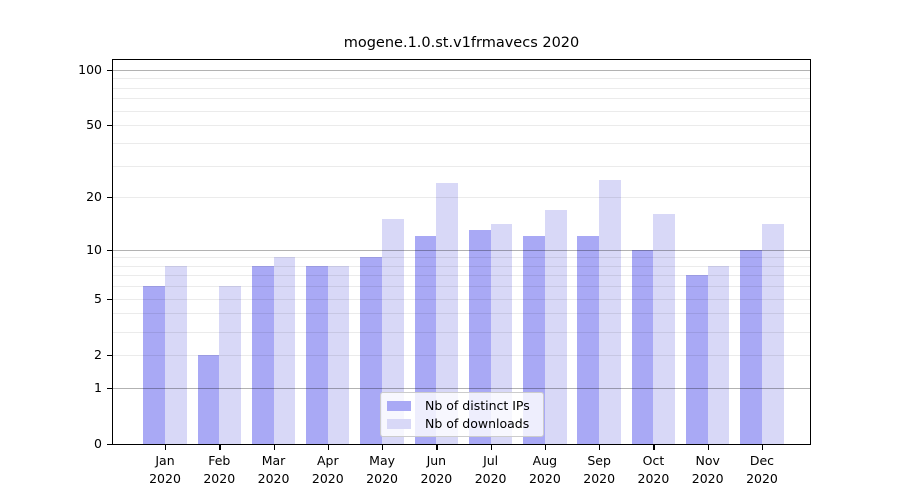 The image size is (900, 500). Describe the element at coordinates (90, 69) in the screenshot. I see `y-tick-label: 100` at that location.